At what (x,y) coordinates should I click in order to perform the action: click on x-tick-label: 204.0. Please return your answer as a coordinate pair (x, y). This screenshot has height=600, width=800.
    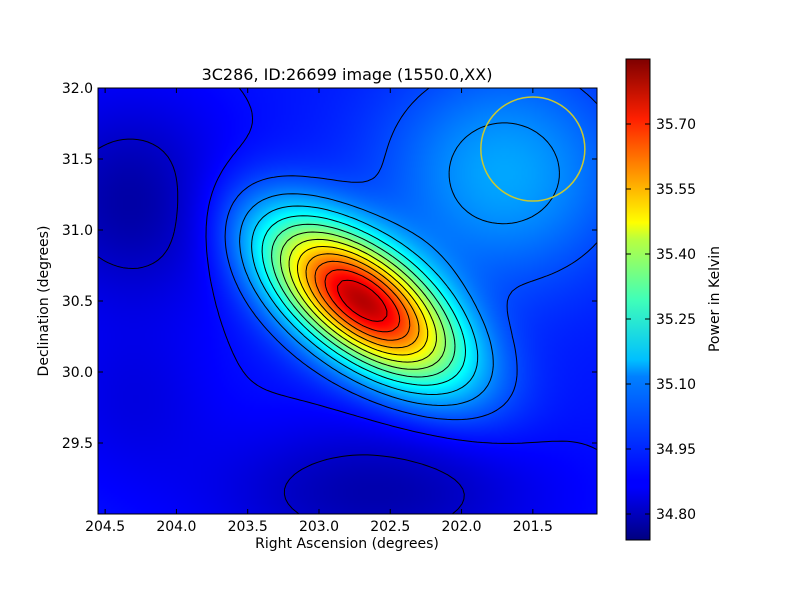
    Looking at the image, I should click on (176, 527).